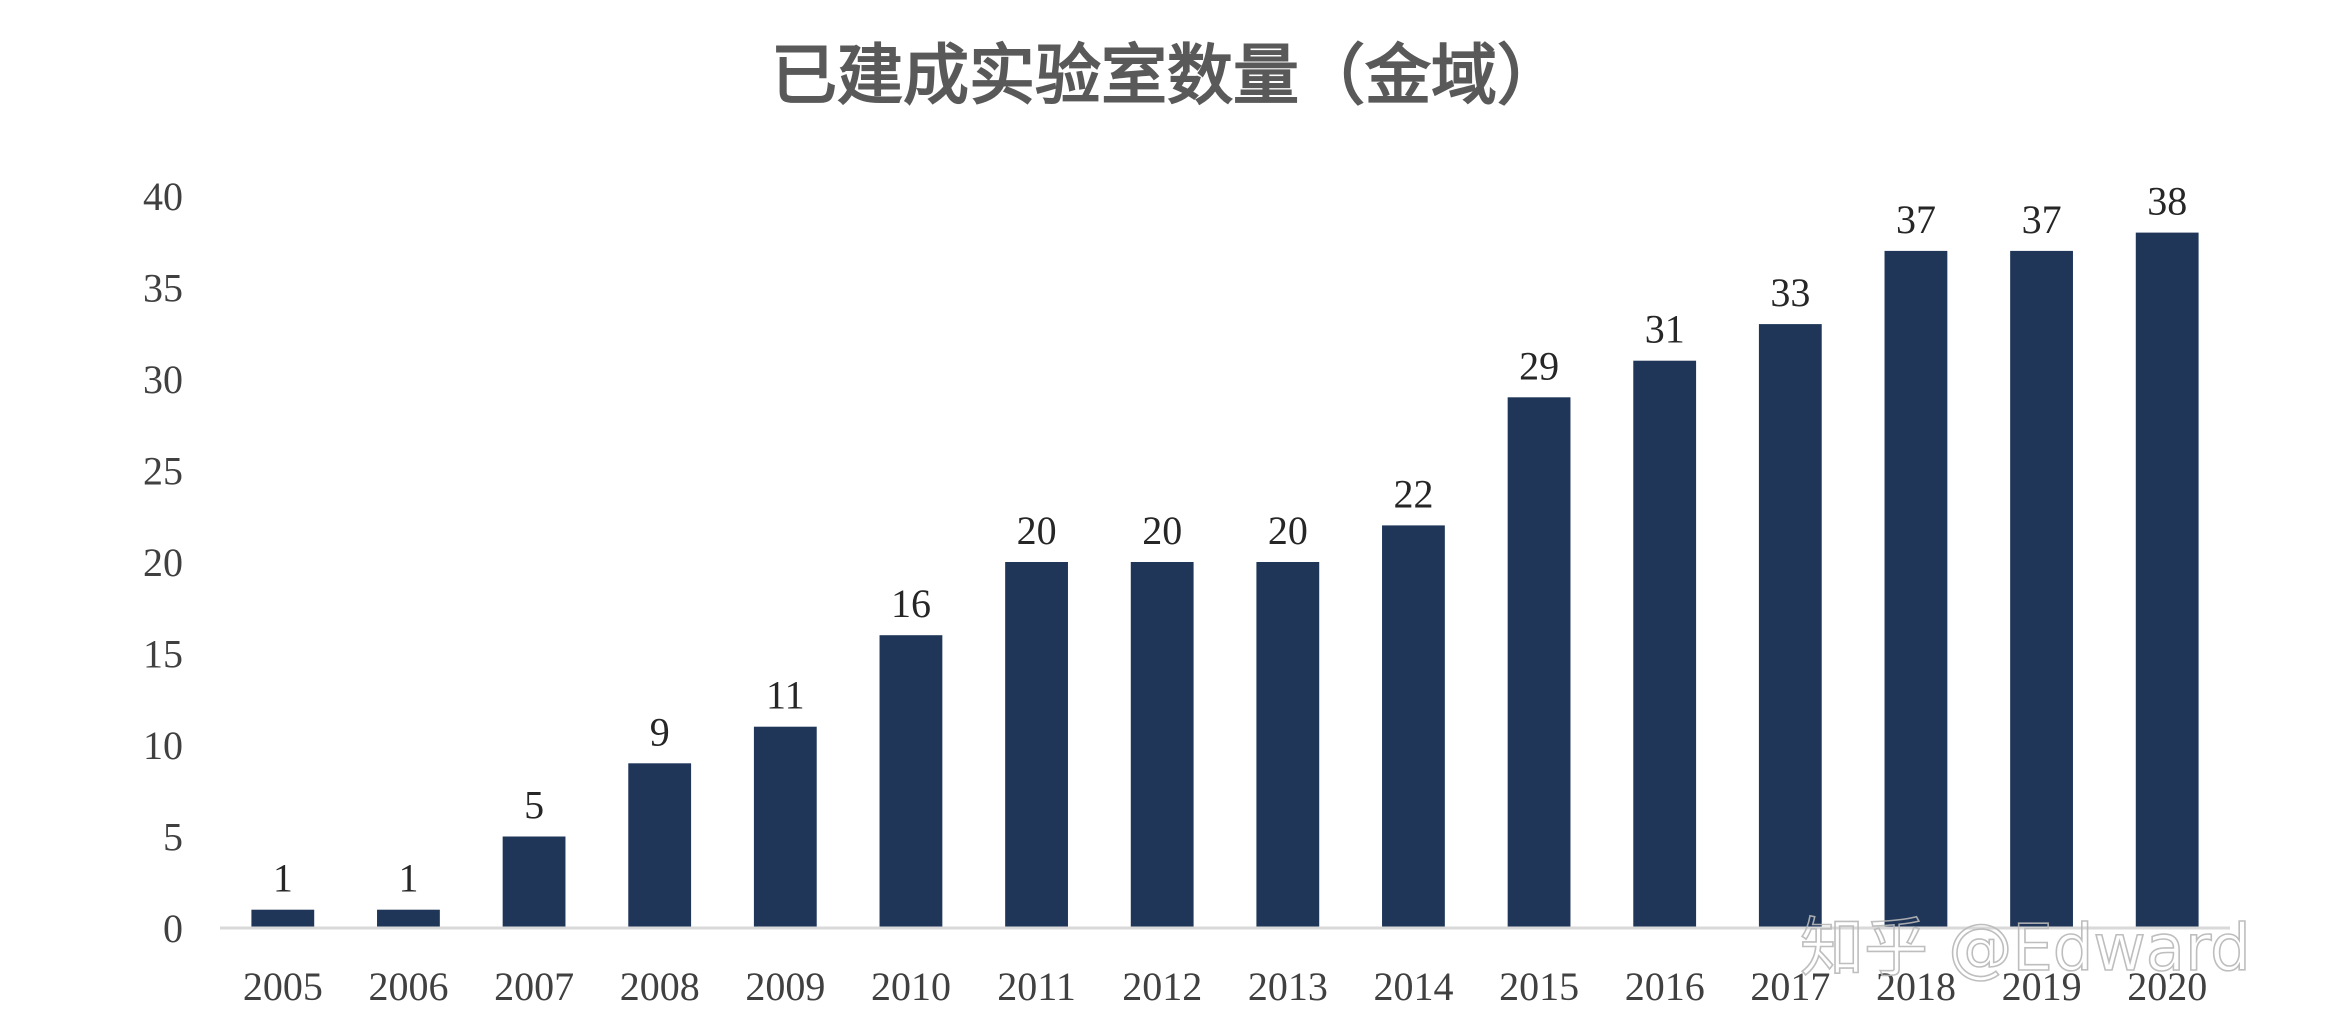 This screenshot has width=2334, height=1036. What do you see at coordinates (1916, 986) in the screenshot?
I see `x-tick-label: 2018` at bounding box center [1916, 986].